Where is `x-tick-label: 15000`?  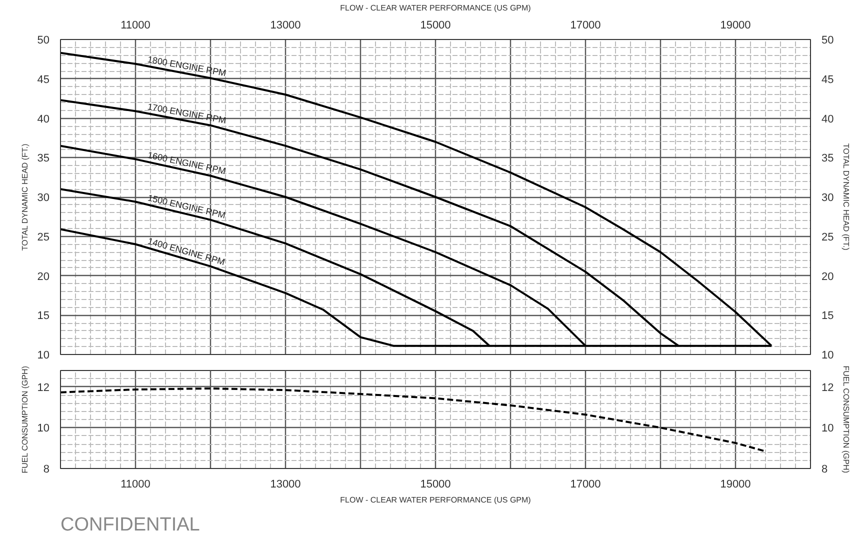
x-tick-label: 15000 is located at coordinates (435, 484).